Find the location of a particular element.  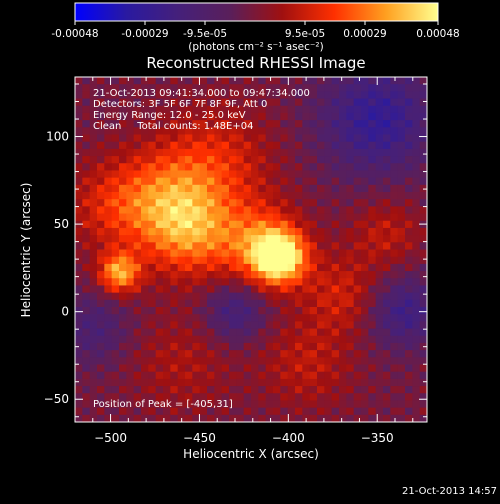

y-tick-label: 50 is located at coordinates (61, 224).